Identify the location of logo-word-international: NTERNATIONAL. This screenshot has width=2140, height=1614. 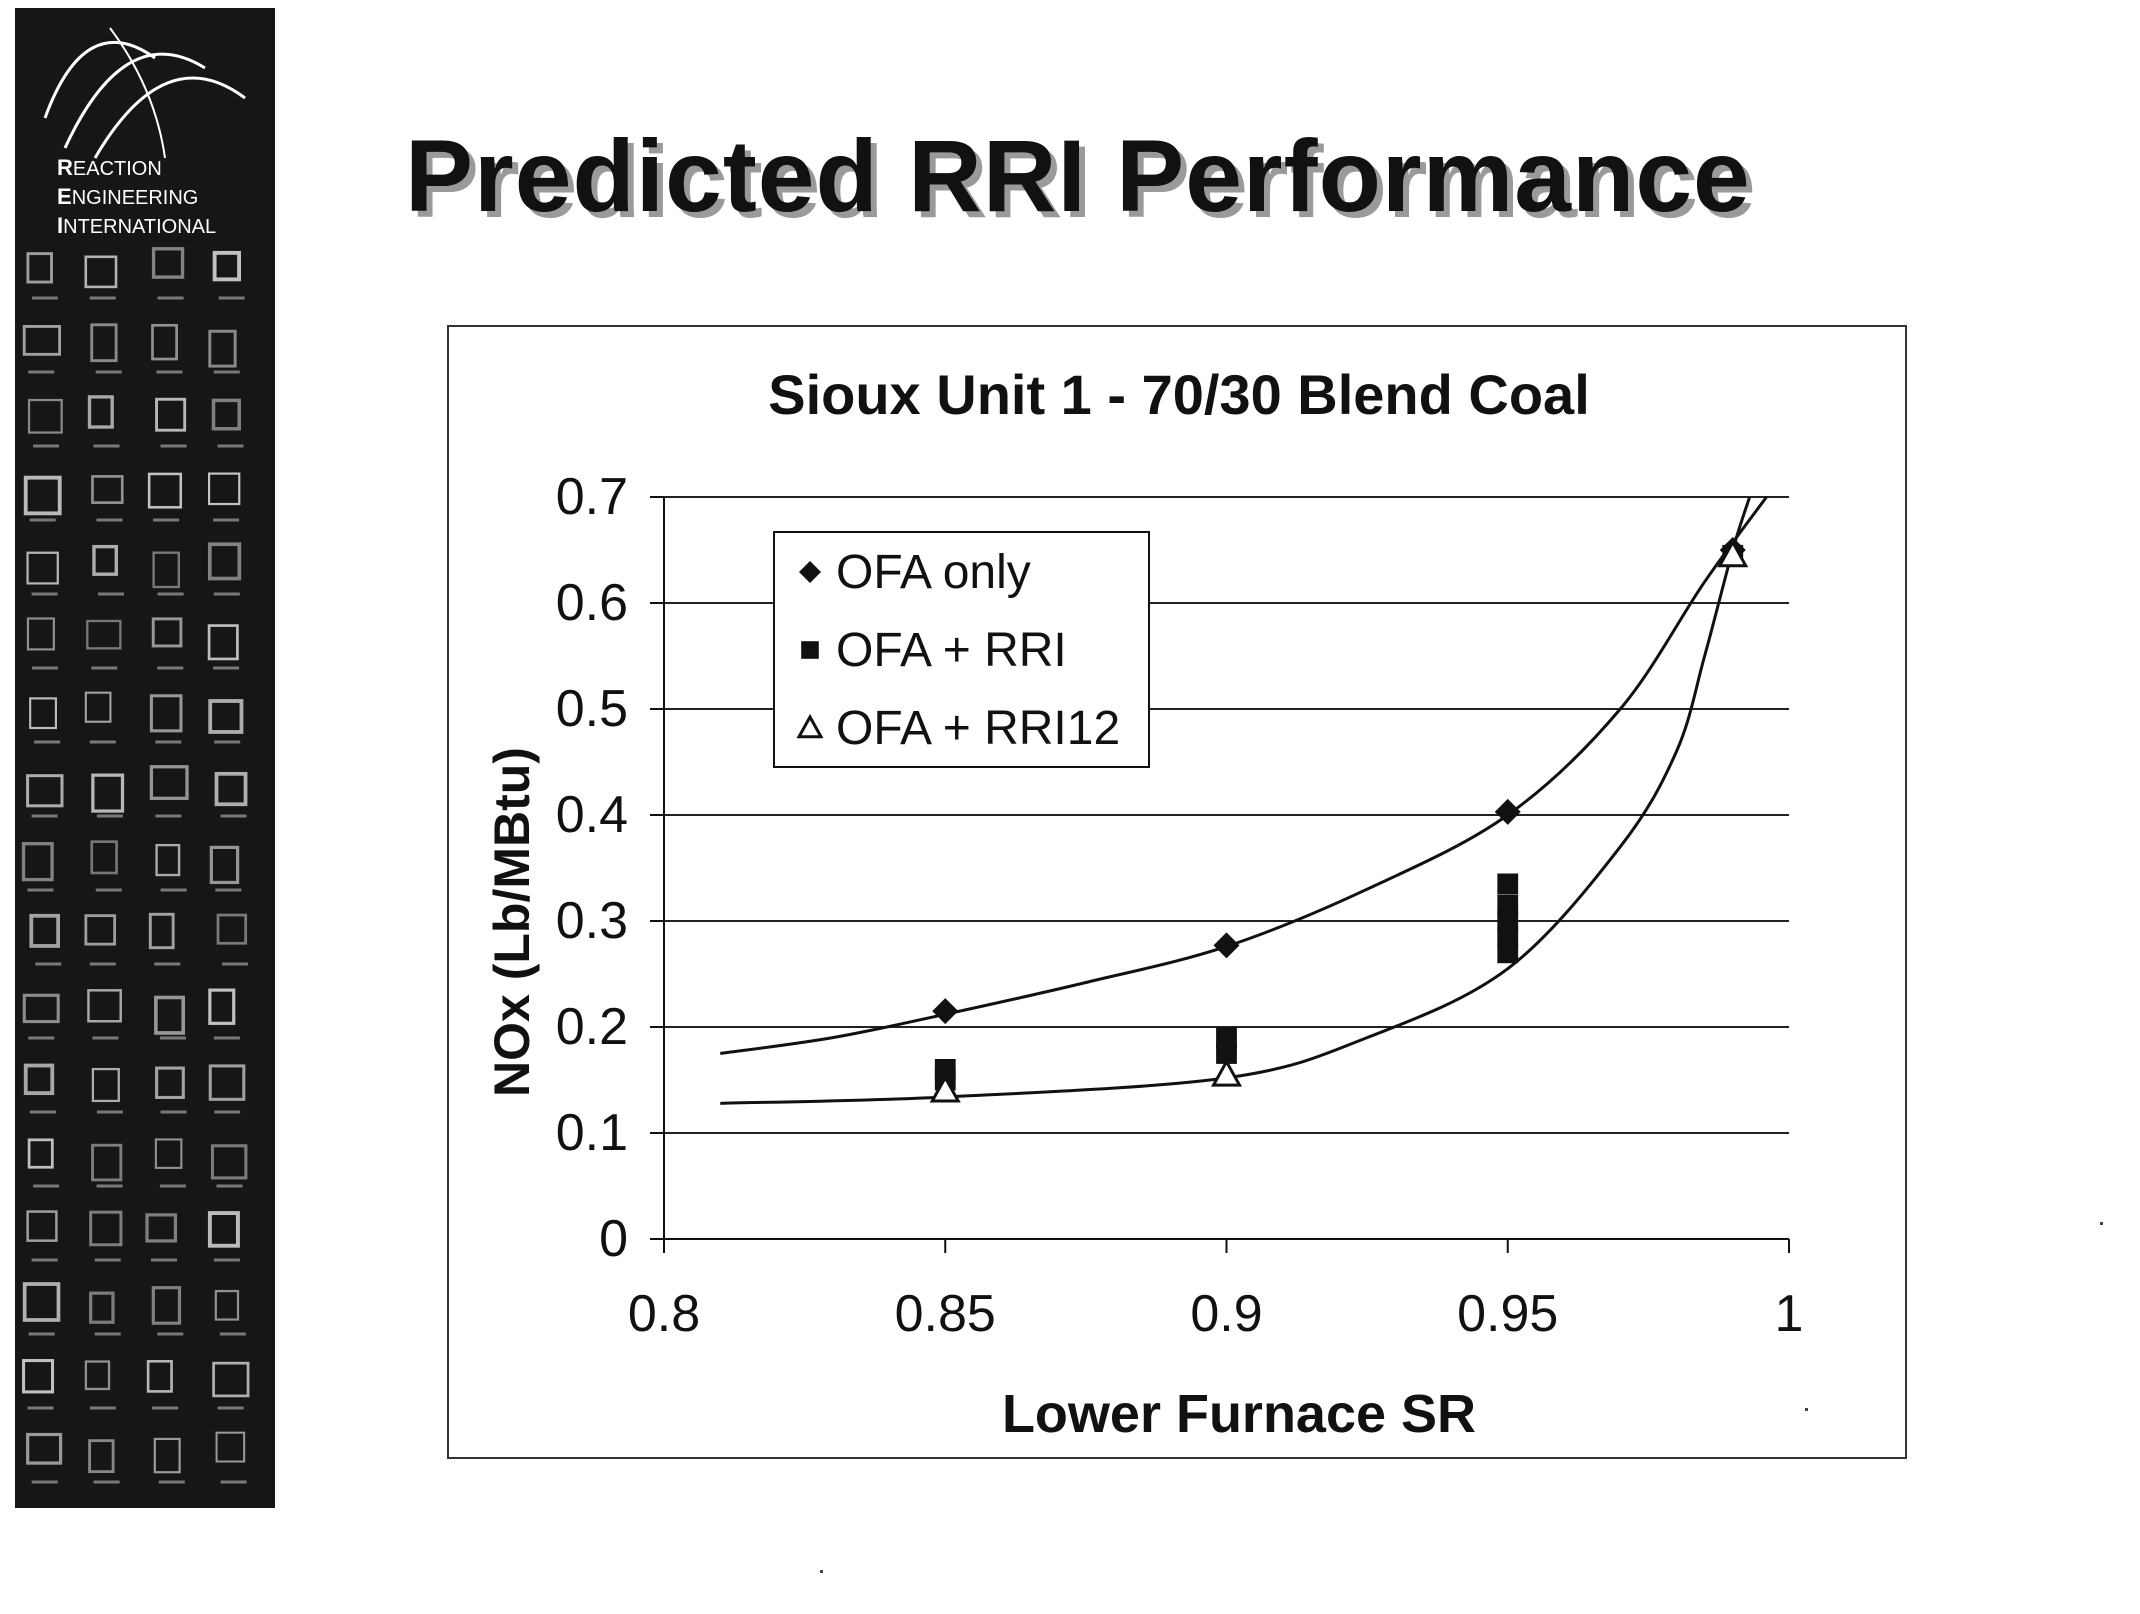
(140, 227).